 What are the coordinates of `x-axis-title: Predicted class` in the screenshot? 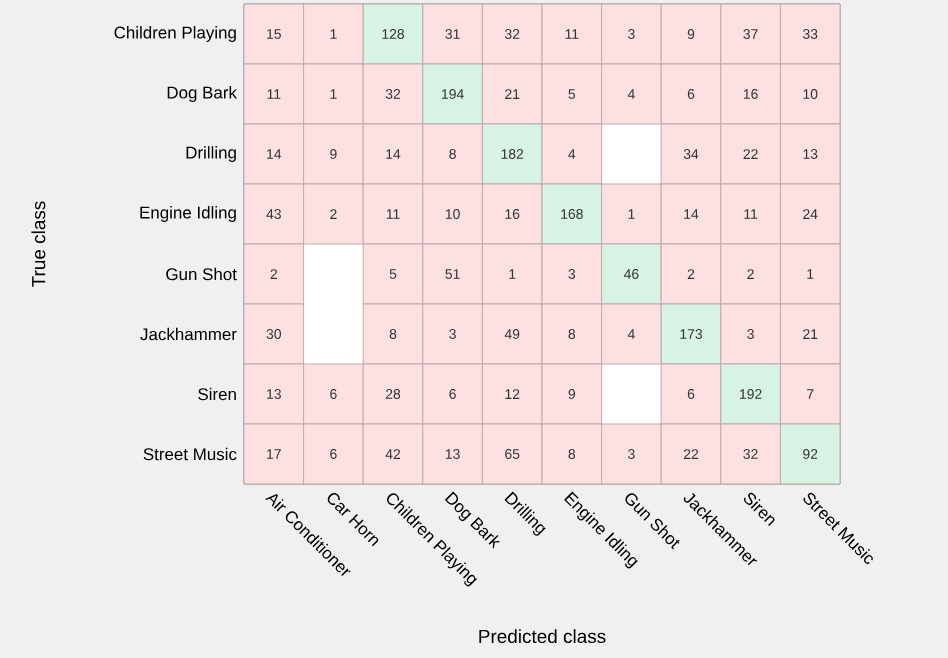 It's located at (542, 636).